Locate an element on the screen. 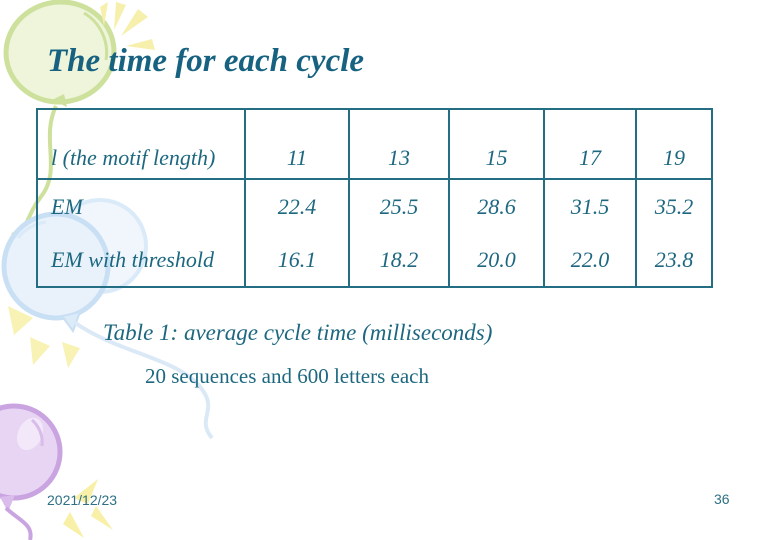  table-header-value: 13 is located at coordinates (398, 145).